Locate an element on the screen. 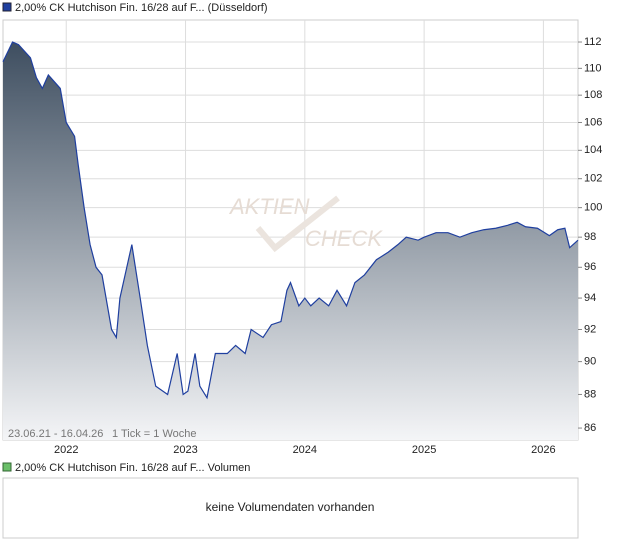  range-note: 23.06.21 - 16.04.26 is located at coordinates (55, 434).